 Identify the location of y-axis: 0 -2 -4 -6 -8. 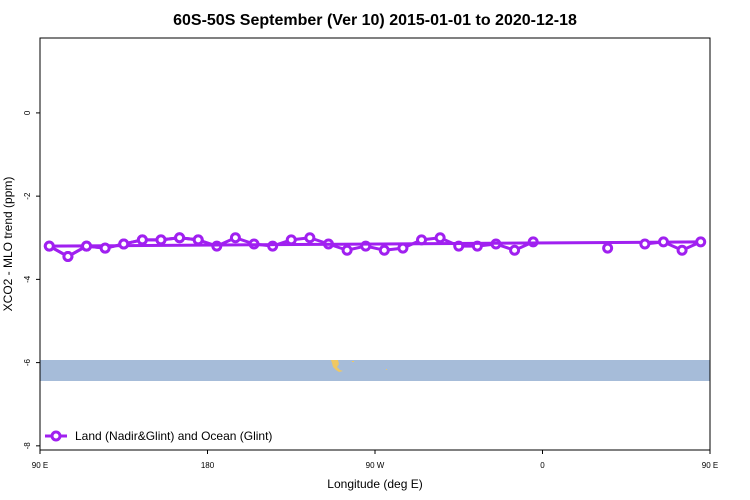
(31, 279).